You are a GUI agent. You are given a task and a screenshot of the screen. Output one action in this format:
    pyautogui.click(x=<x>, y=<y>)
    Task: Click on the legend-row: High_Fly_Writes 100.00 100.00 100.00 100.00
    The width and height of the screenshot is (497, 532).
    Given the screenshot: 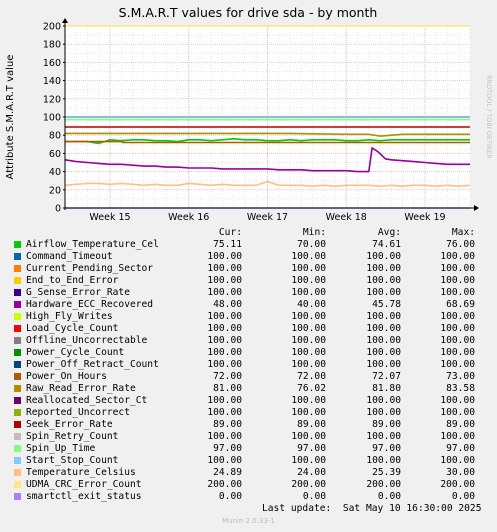 What is the action you would take?
    pyautogui.click(x=243, y=317)
    